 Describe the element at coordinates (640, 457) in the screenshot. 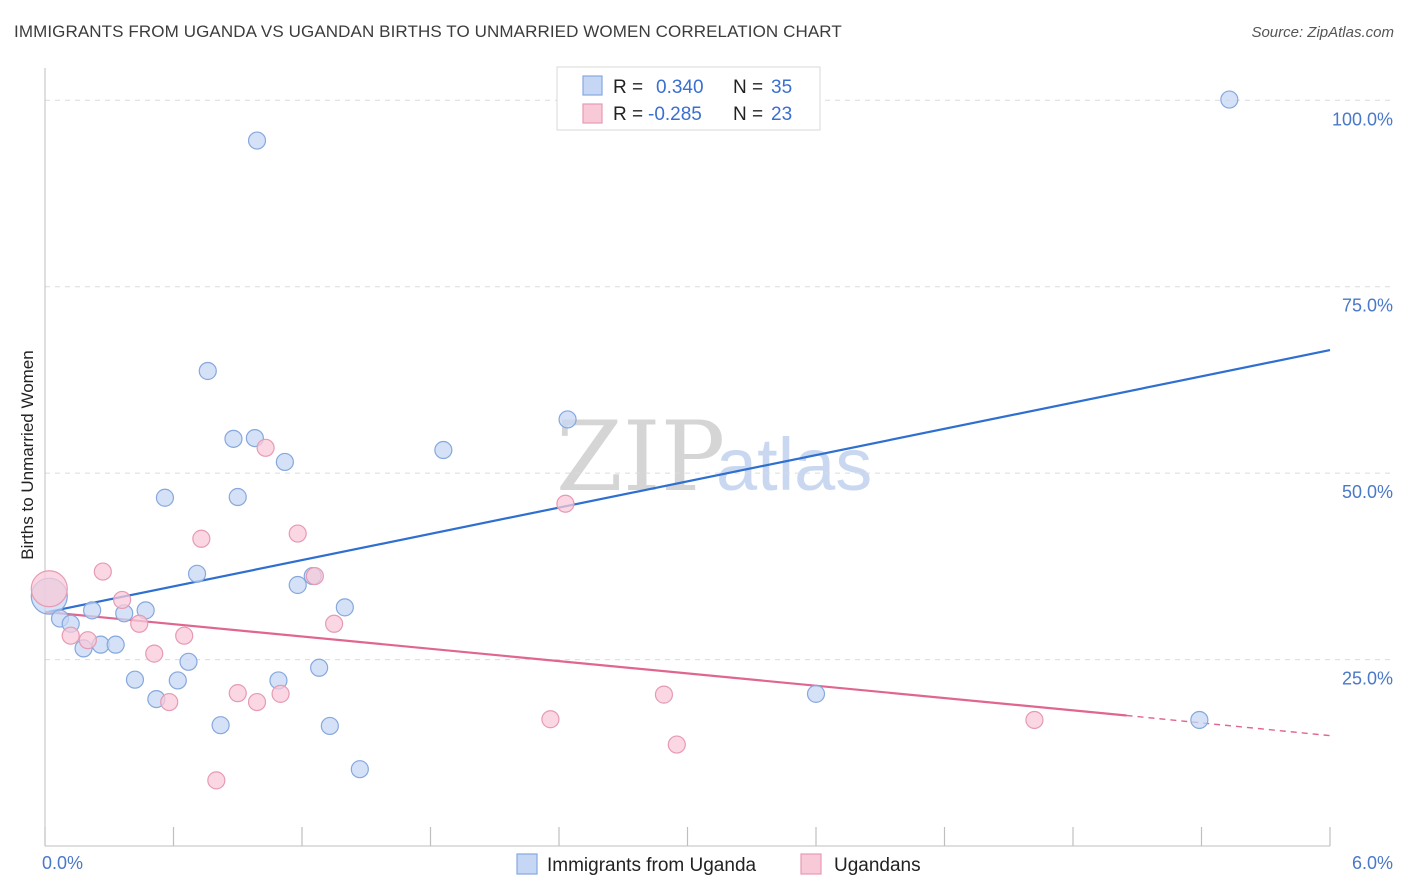

I see `watermark-zip: ZIP` at that location.